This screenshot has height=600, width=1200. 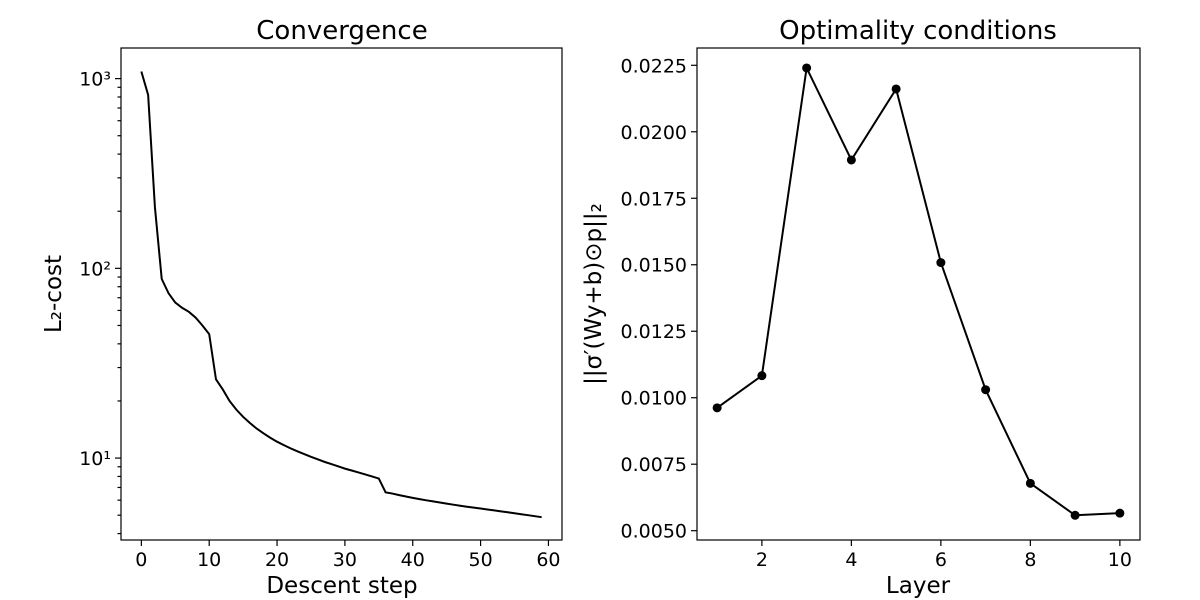 I want to click on x-axis-label: Layer, so click(x=918, y=586).